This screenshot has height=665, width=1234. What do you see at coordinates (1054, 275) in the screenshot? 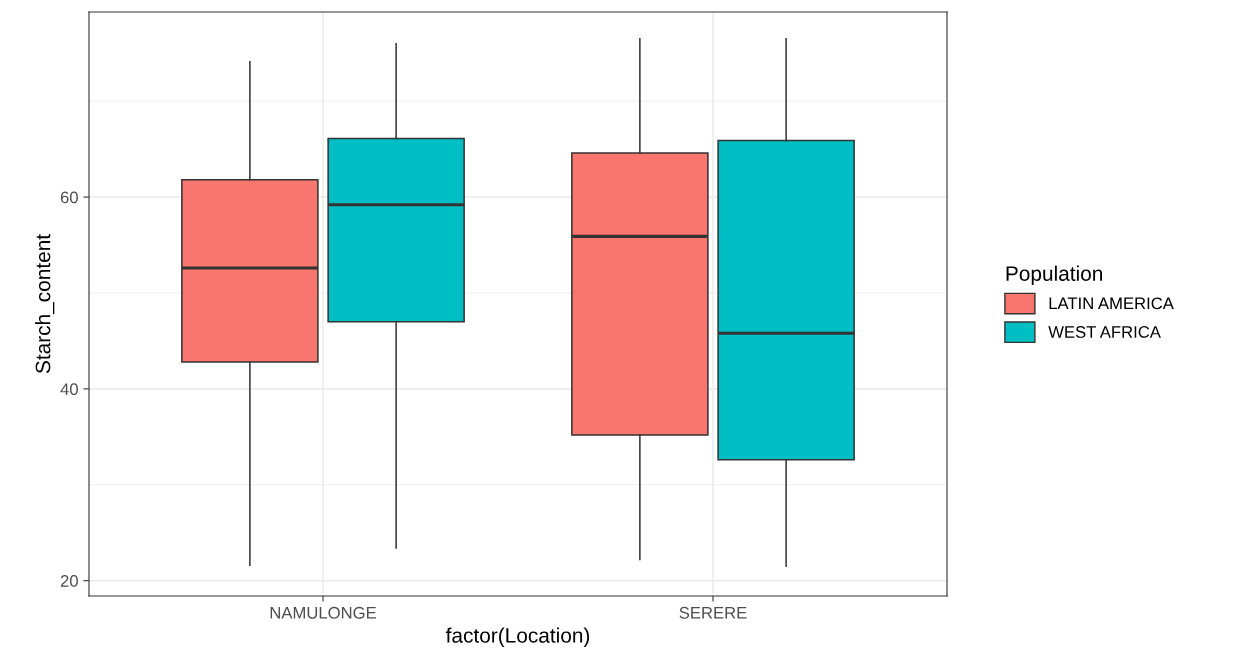
I see `legend-title: Population` at bounding box center [1054, 275].